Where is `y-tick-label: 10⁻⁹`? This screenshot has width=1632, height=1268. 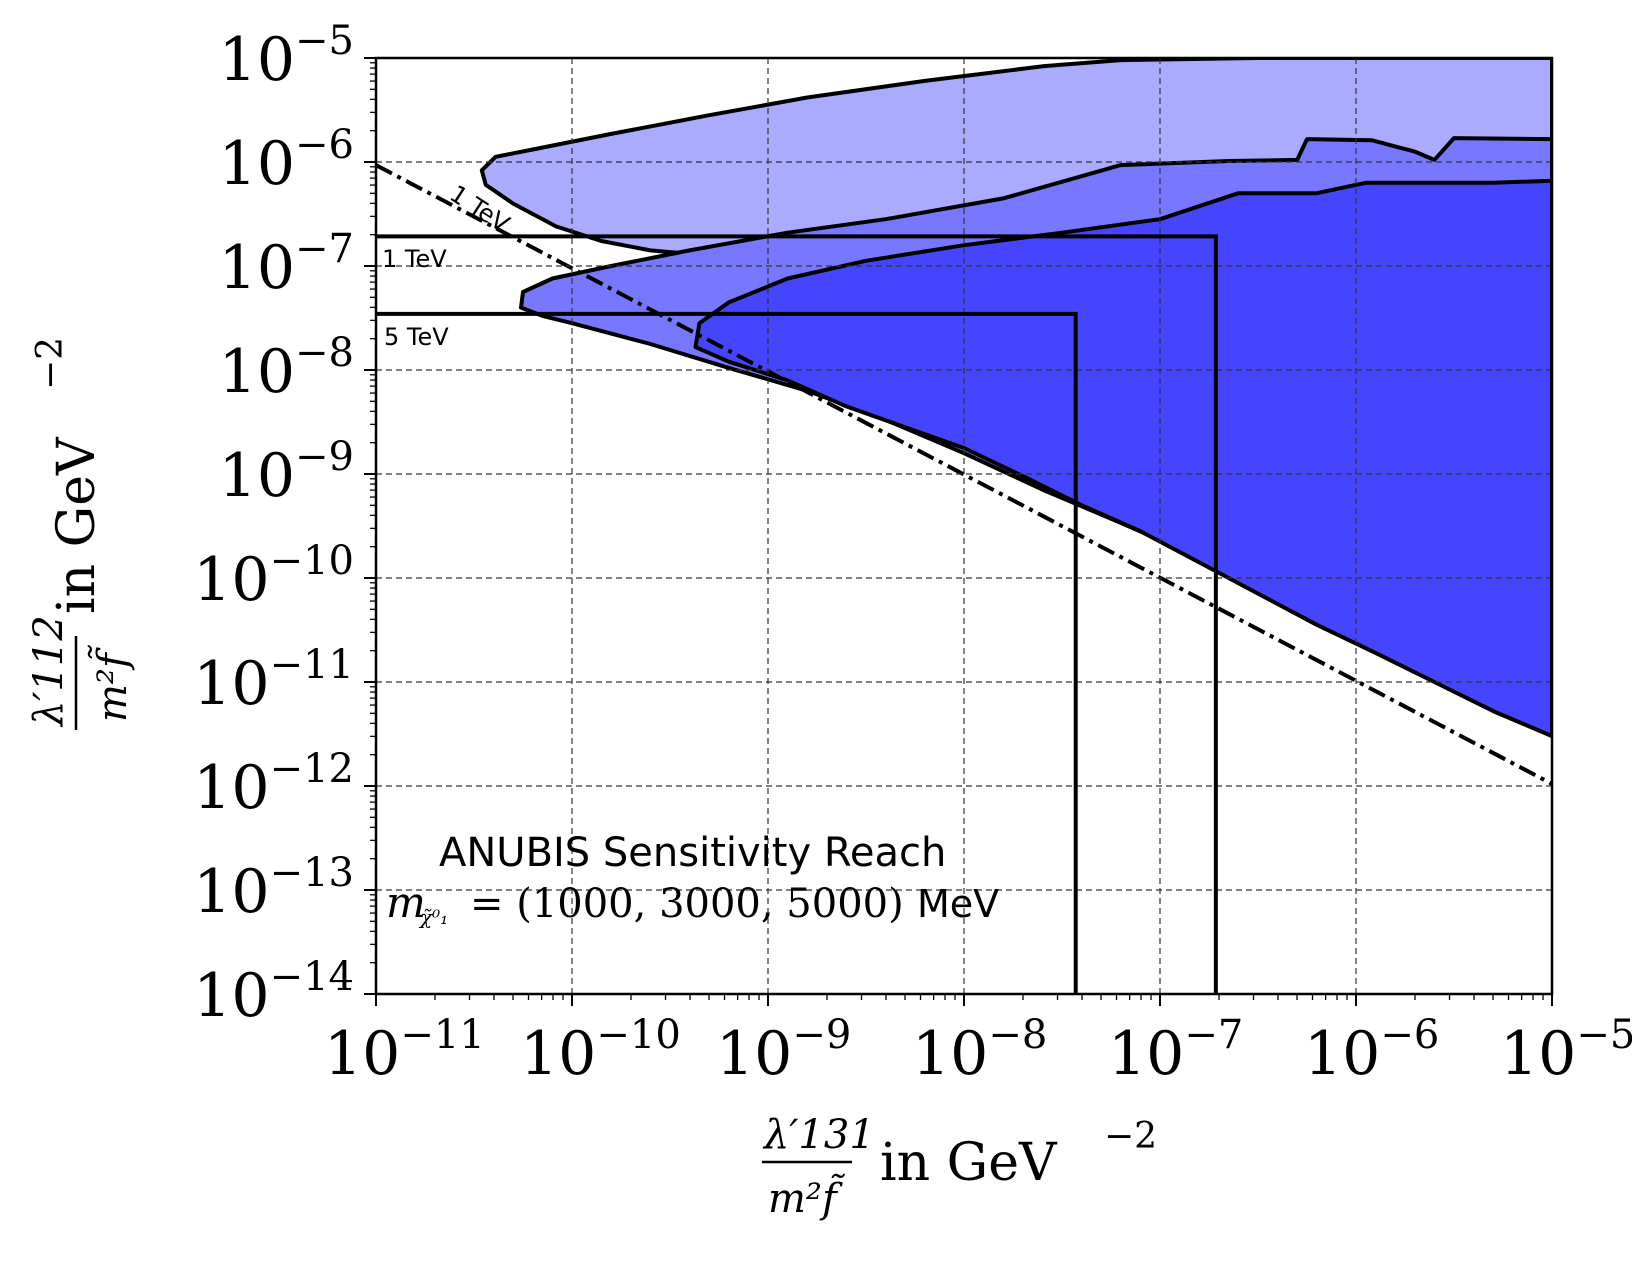
y-tick-label: 10⁻⁹ is located at coordinates (286, 472).